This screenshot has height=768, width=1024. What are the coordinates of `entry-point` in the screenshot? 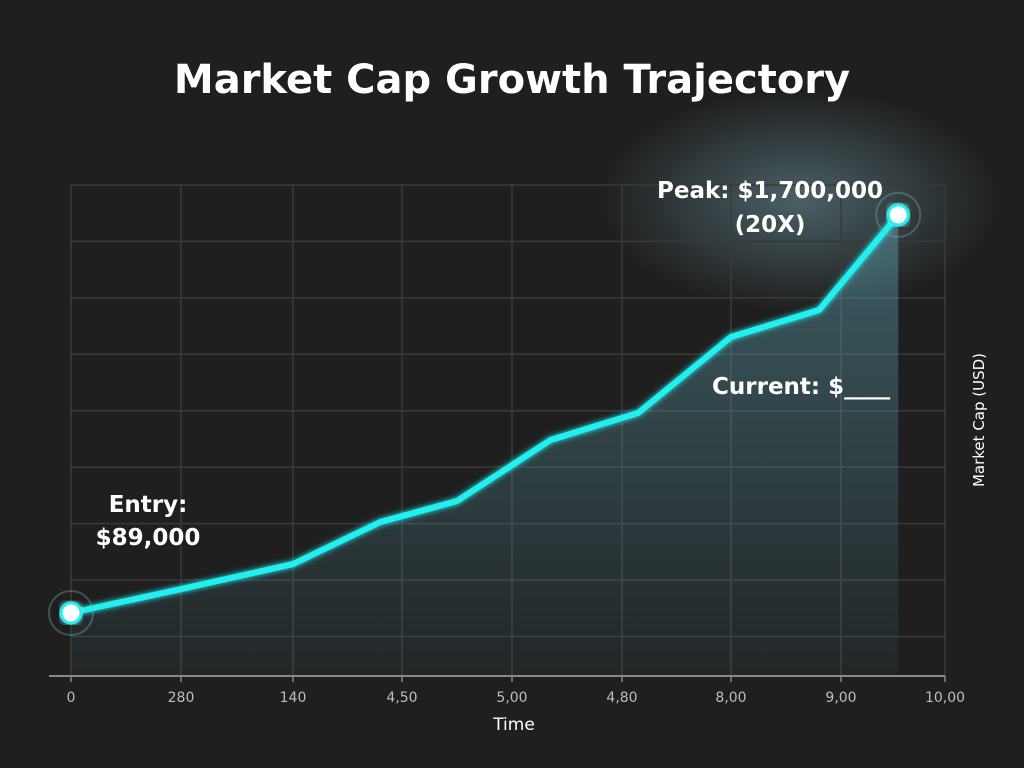 It's located at (71, 613).